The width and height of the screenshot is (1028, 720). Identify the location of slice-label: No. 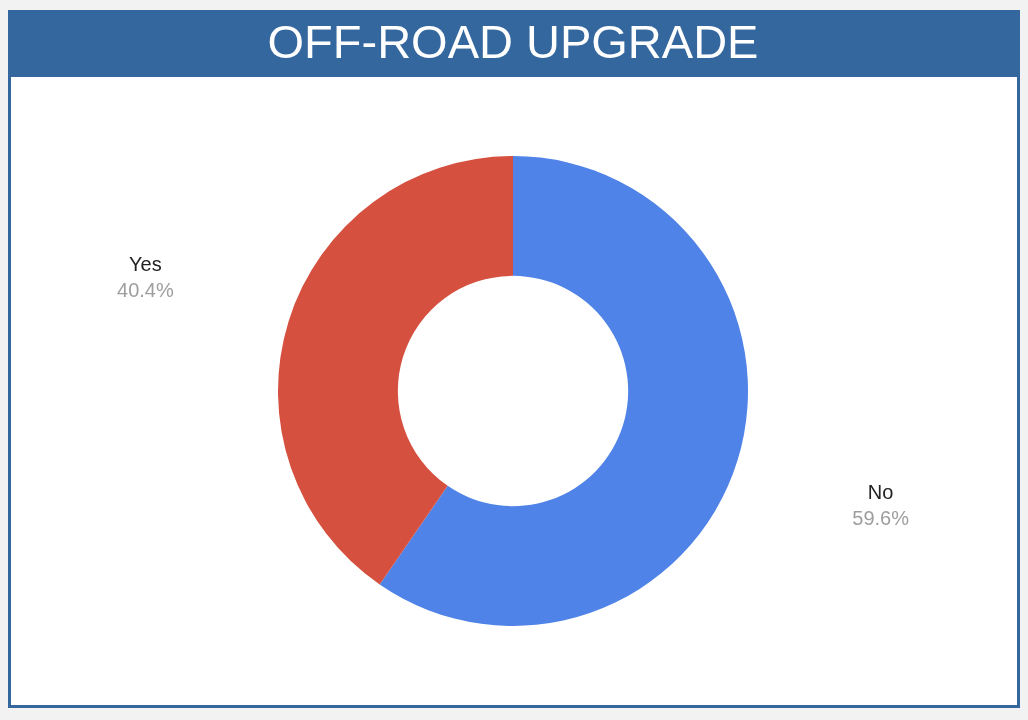
(880, 492).